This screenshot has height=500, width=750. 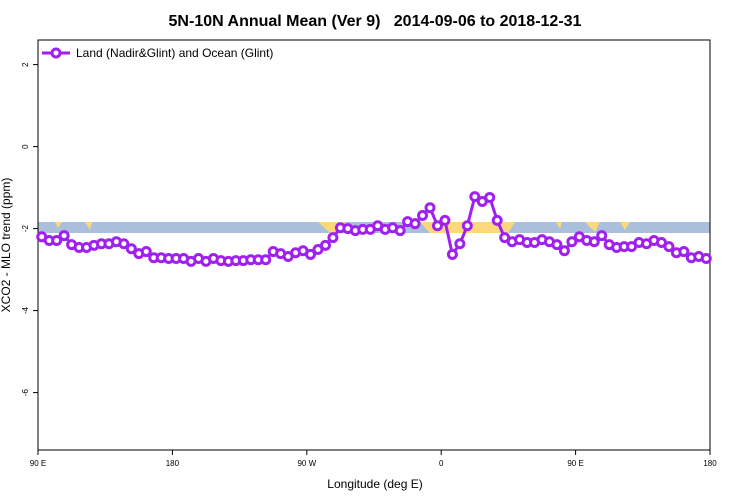 I want to click on legend-label: Land (Nadir&Glint) and Ocean (Glint), so click(x=174, y=53).